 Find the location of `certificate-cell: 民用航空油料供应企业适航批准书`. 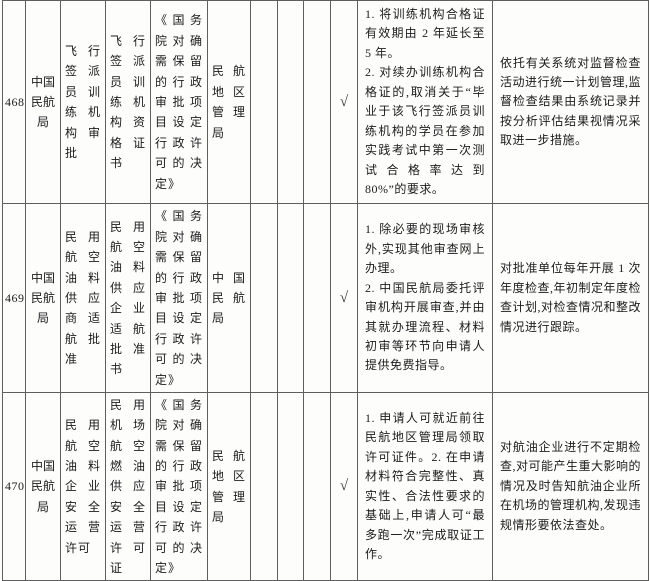

certificate-cell: 民用航空油料供应企业适航批准书 is located at coordinates (128, 298).